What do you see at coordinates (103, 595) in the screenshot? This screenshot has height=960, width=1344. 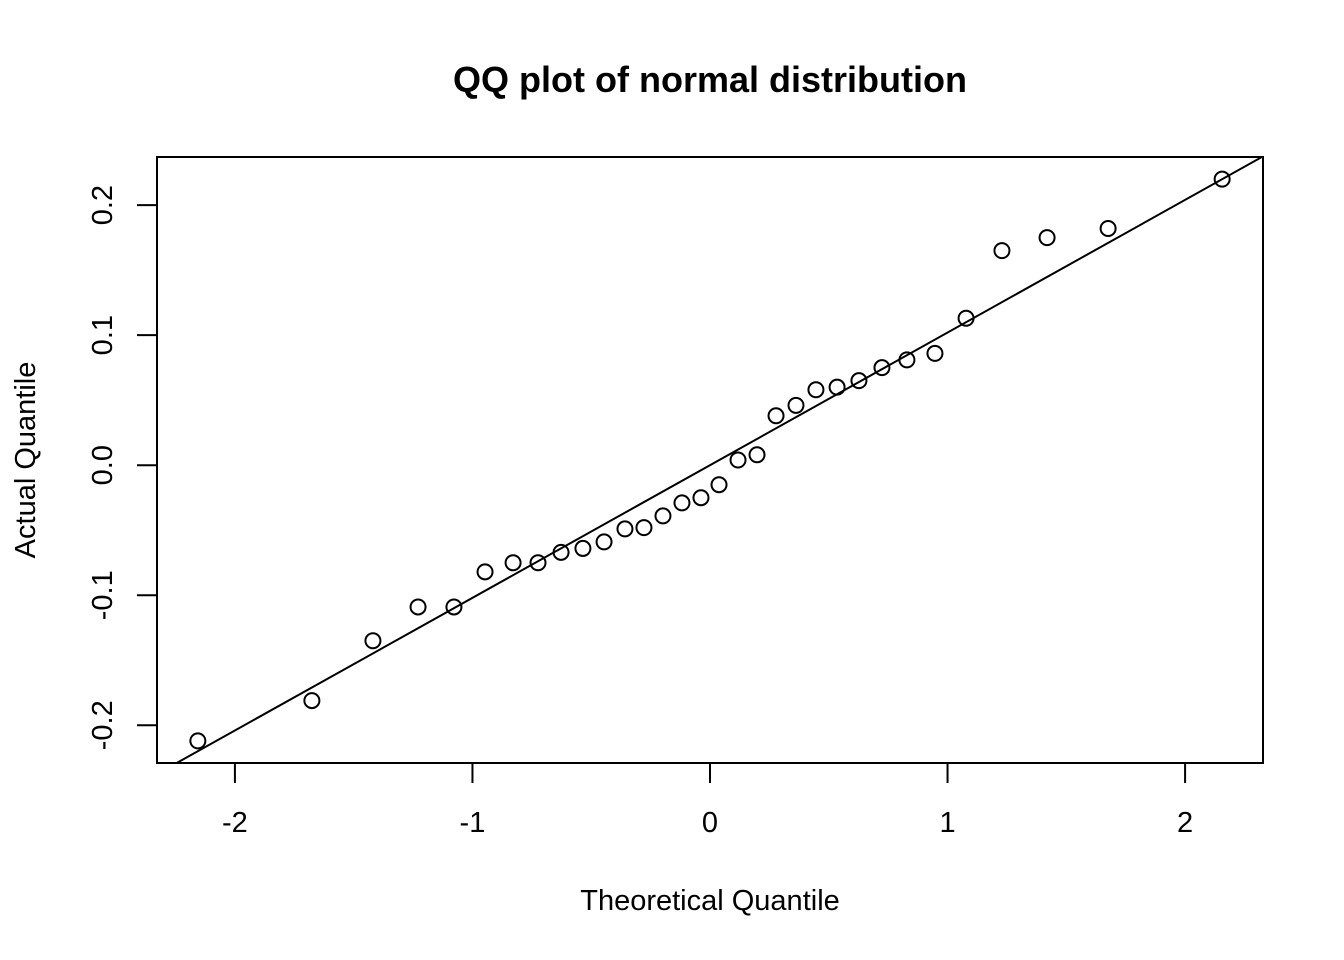 I see `y-tick-label: -0.1` at bounding box center [103, 595].